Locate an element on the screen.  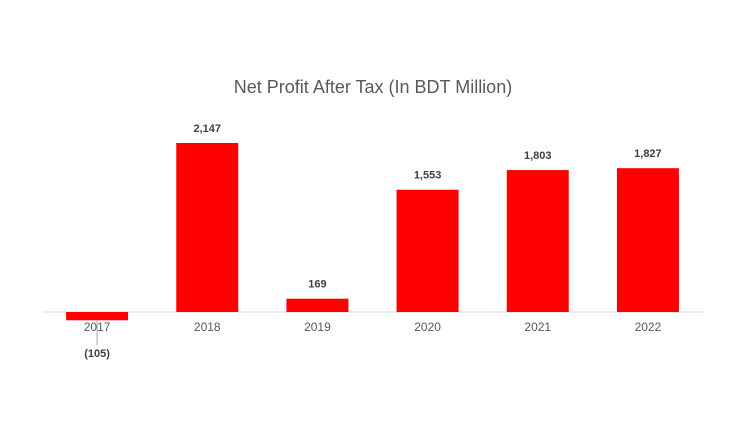
x-tick-label: 2019 is located at coordinates (317, 327).